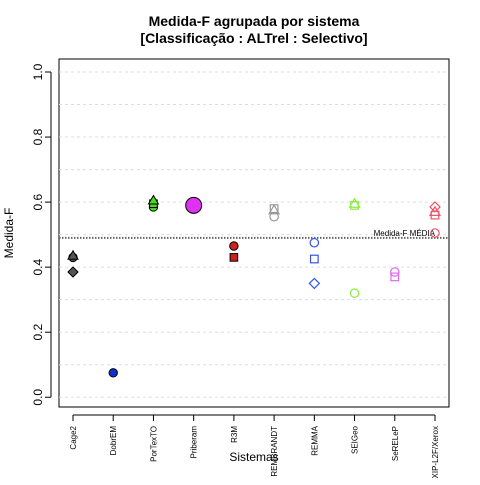  What do you see at coordinates (435, 452) in the screenshot?
I see `x-tick-label: XIP-L2F/Xerox` at bounding box center [435, 452].